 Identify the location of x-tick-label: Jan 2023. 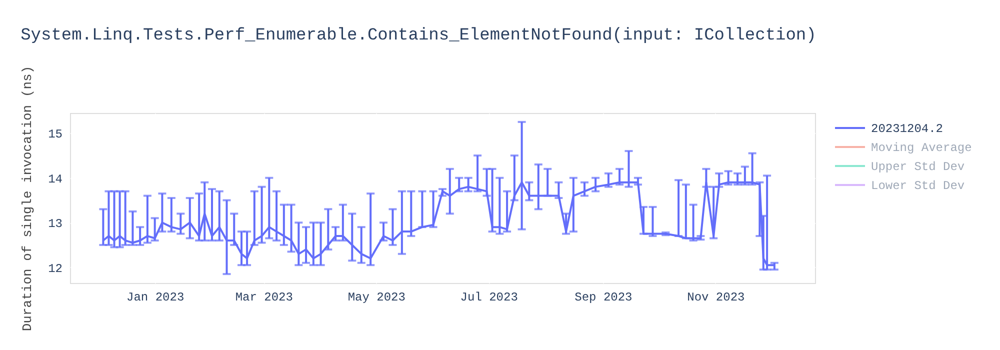
(155, 297).